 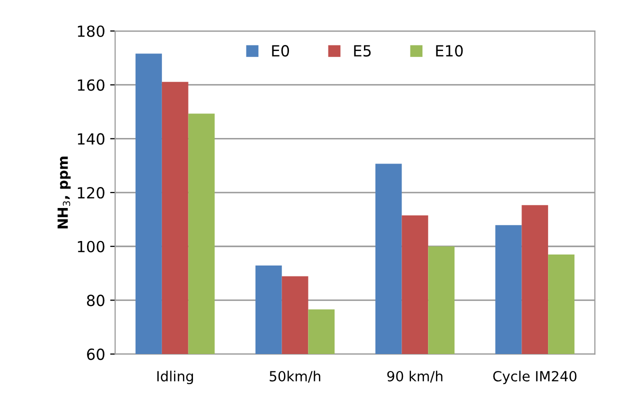 What do you see at coordinates (281, 51) in the screenshot?
I see `legend-label: E0` at bounding box center [281, 51].